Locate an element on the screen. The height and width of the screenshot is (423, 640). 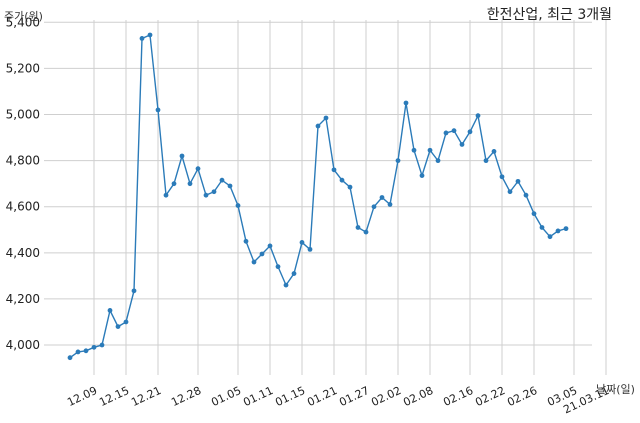
y-tick-label: 4,000 is located at coordinates (23, 345).